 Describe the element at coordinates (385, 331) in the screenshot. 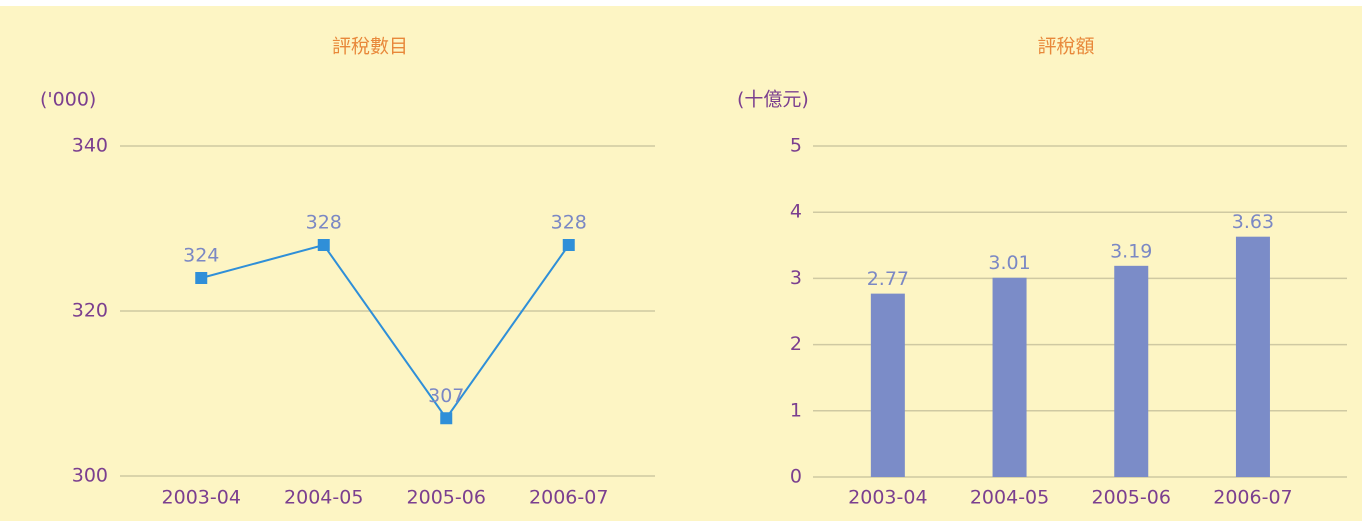

I see `line` at that location.